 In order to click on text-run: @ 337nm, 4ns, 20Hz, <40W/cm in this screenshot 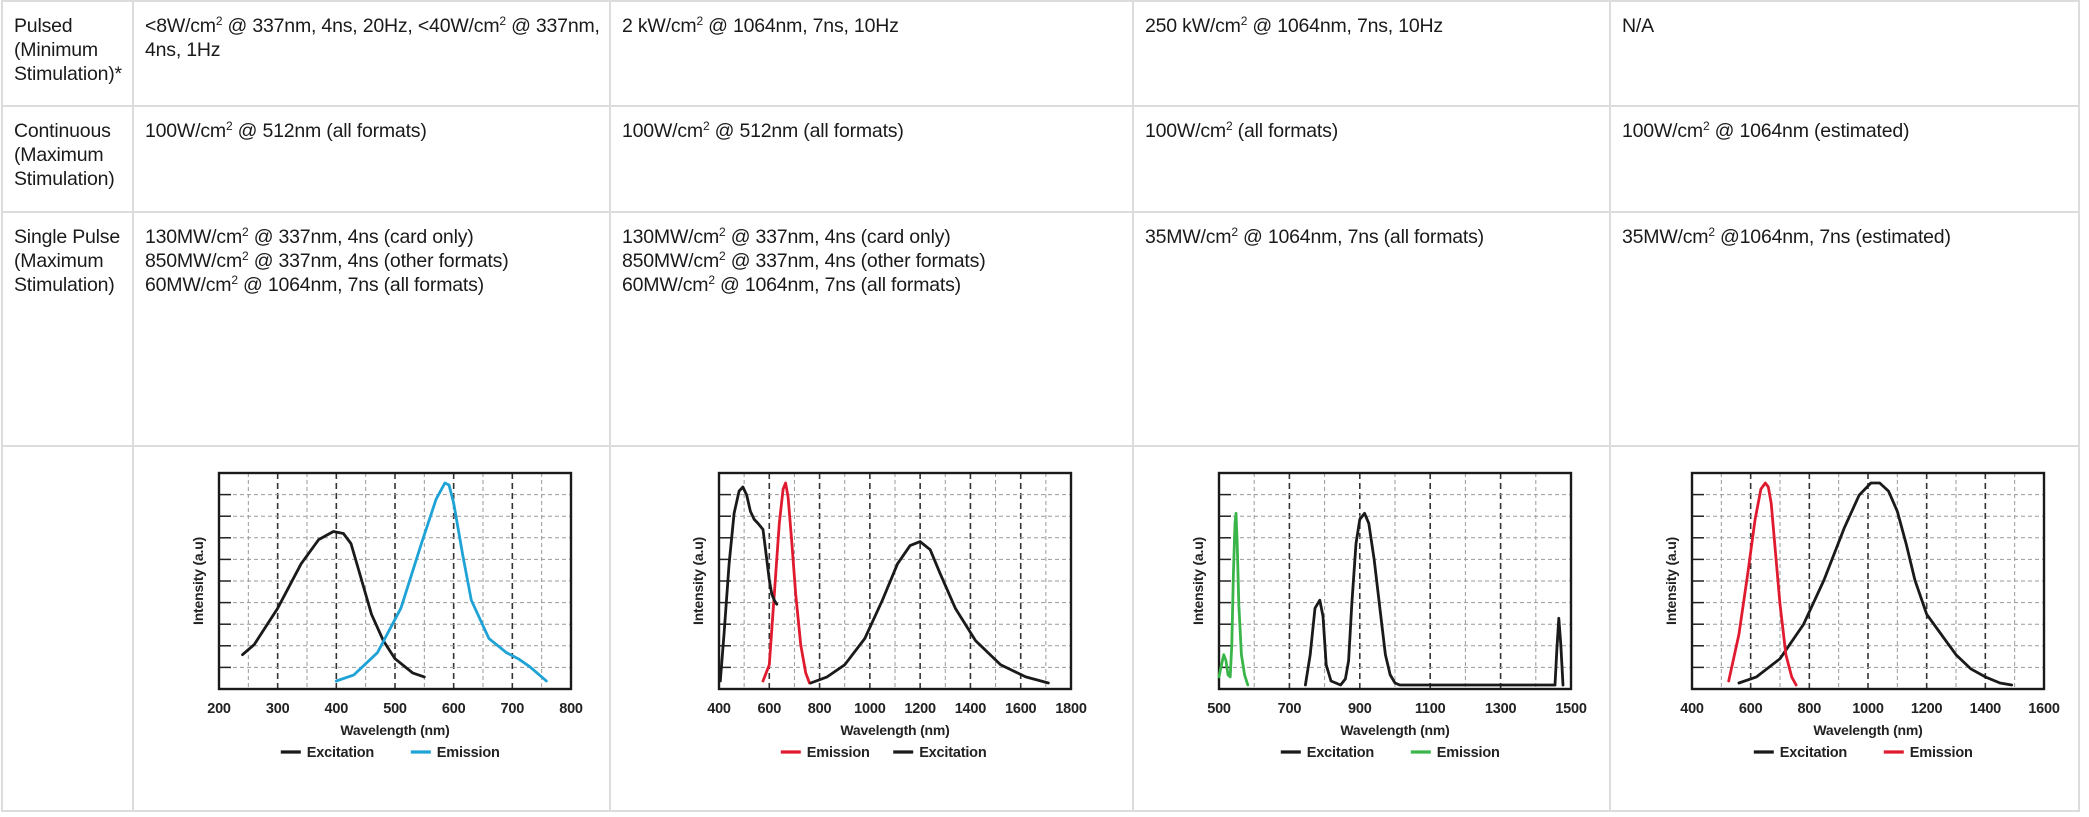, I will do `click(361, 26)`.